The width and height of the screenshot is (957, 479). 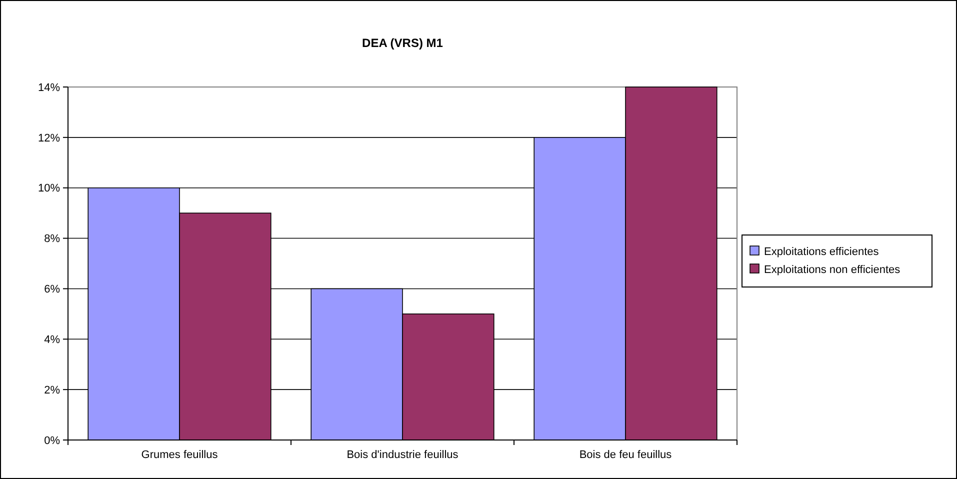 I want to click on y-tick-label: 14%, so click(x=49, y=88).